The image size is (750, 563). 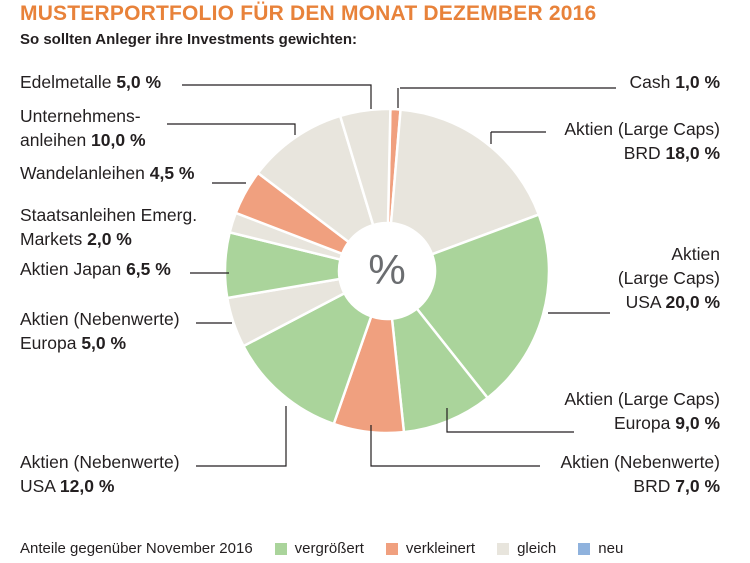 What do you see at coordinates (440, 548) in the screenshot?
I see `legend-label: verkleinert` at bounding box center [440, 548].